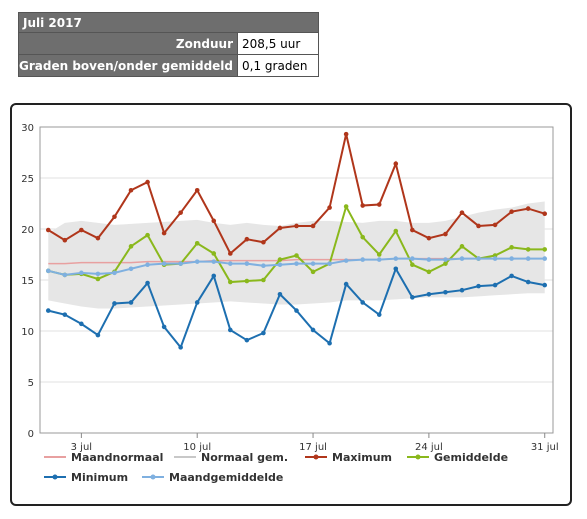 This screenshot has width=587, height=519. Describe the element at coordinates (27, 281) in the screenshot. I see `y-tick-label: 15` at that location.